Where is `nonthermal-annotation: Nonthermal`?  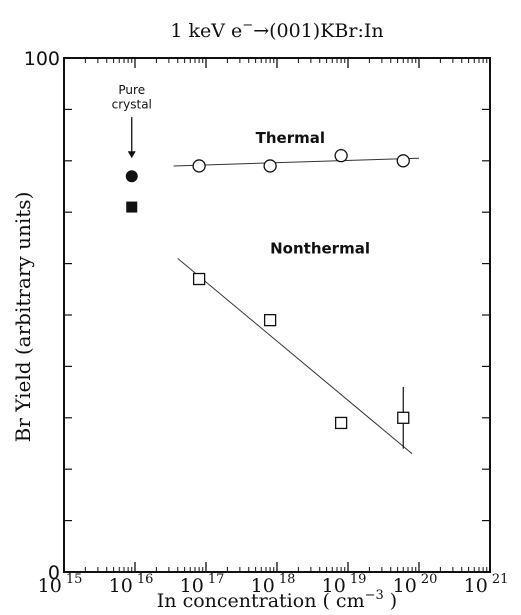
nonthermal-annotation: Nonthermal is located at coordinates (320, 248).